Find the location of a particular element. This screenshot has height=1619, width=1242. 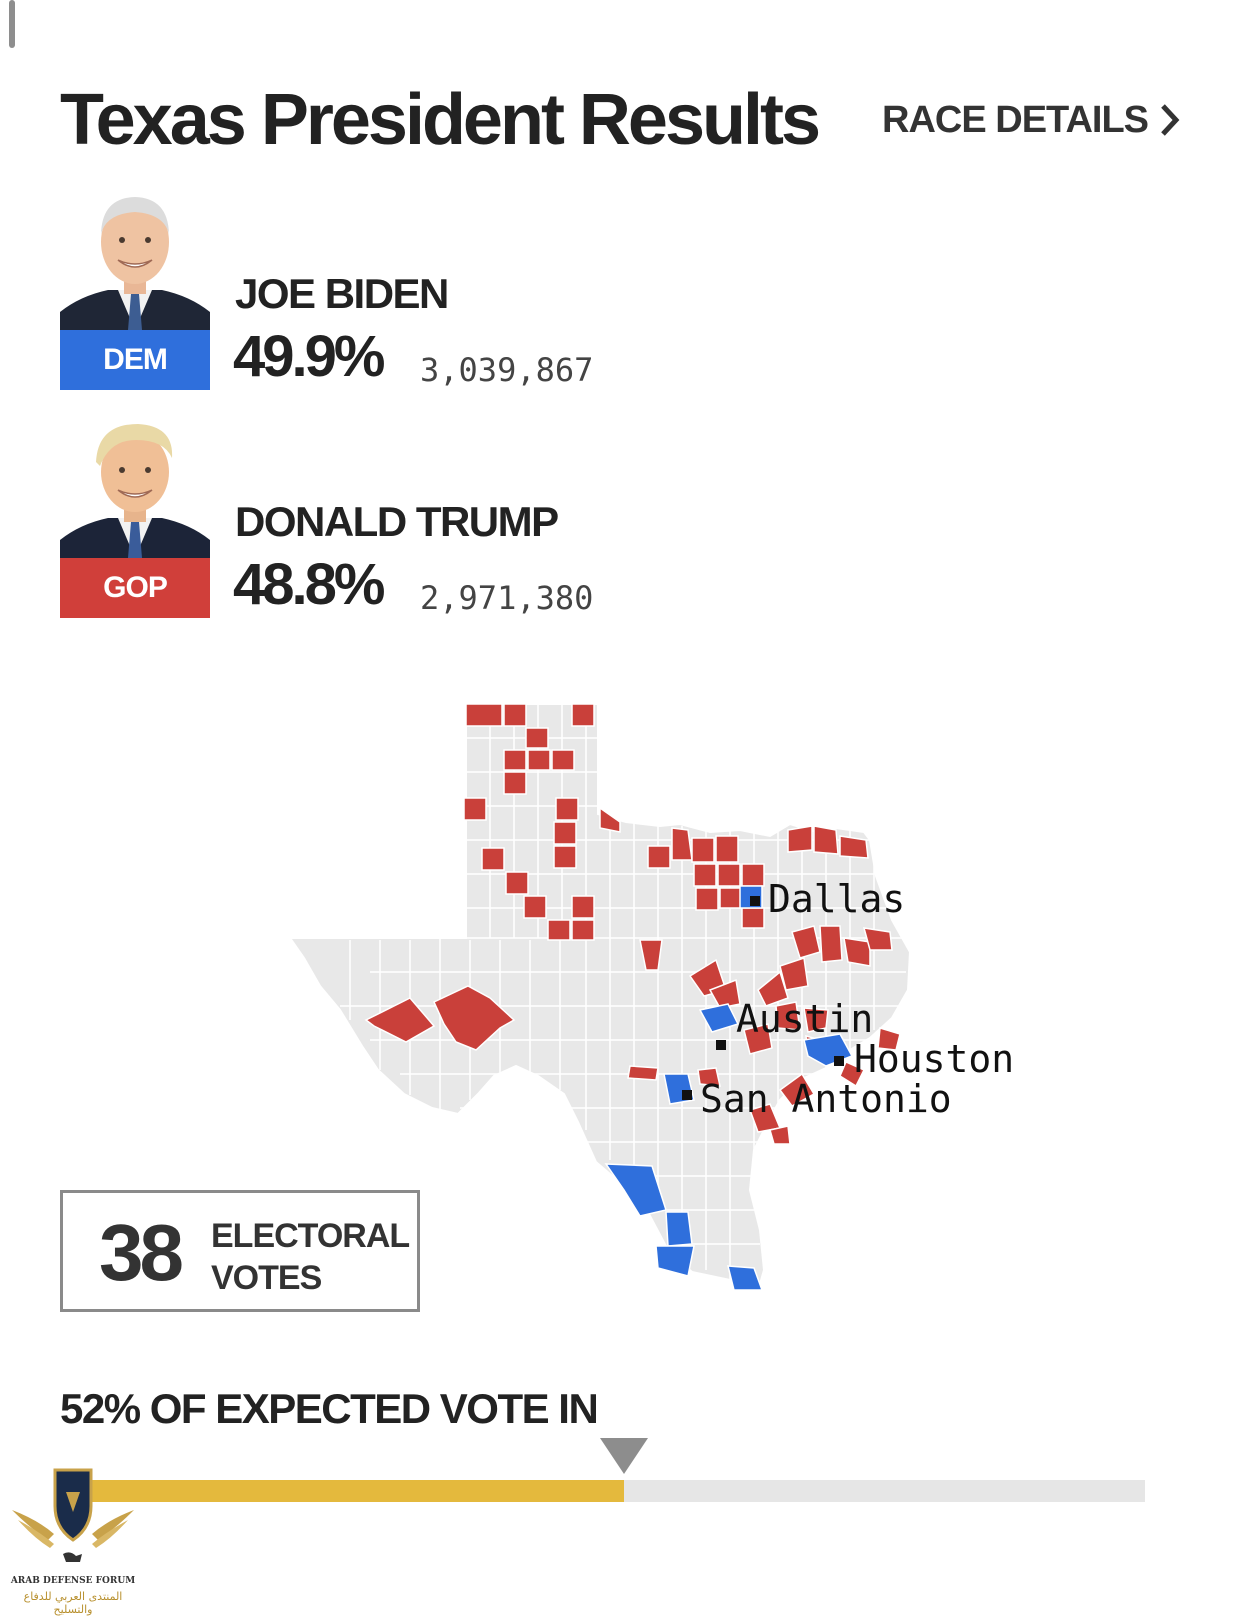

republican-counties is located at coordinates (632, 924).